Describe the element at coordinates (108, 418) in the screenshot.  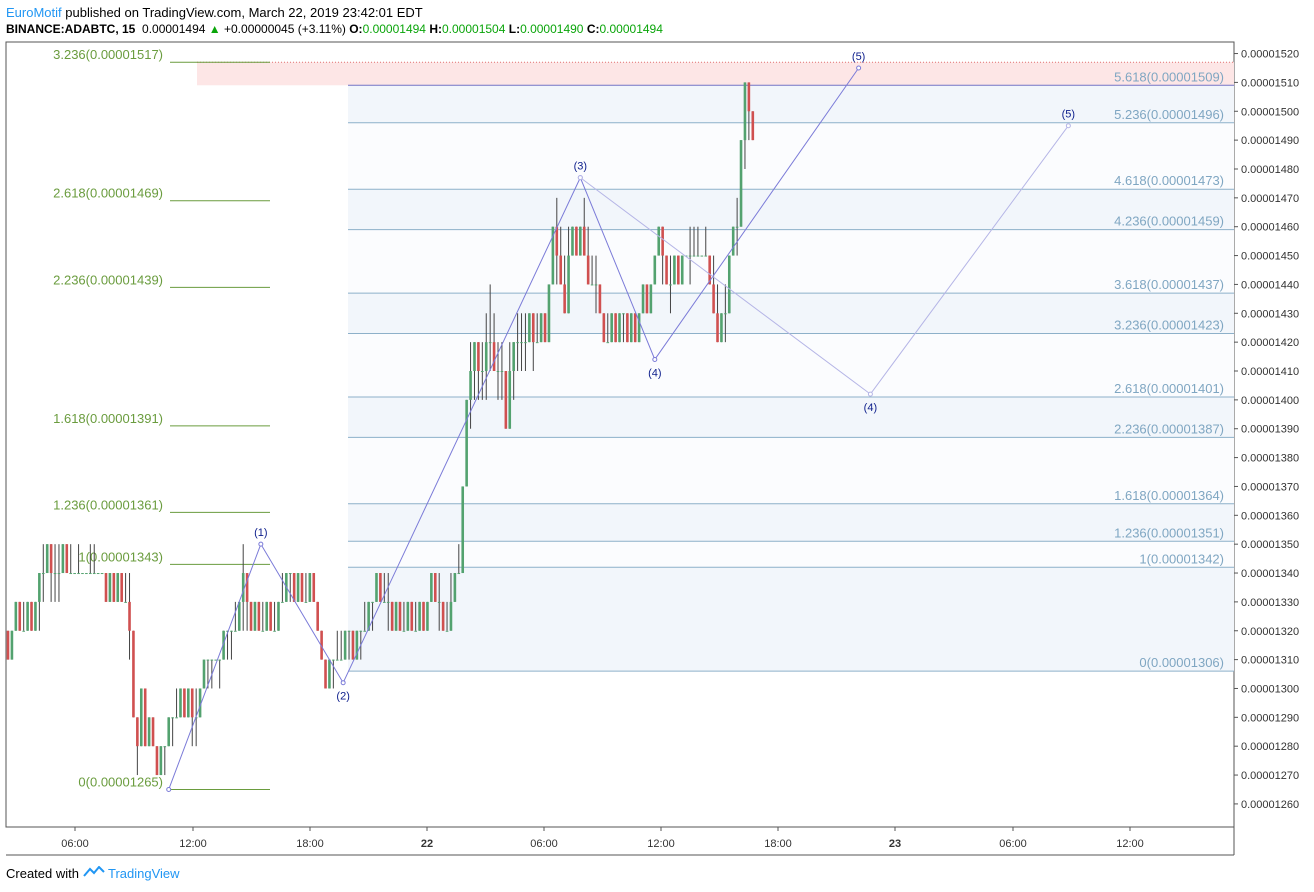
I see `fib-left-label: 1.618(0.00001391)` at that location.